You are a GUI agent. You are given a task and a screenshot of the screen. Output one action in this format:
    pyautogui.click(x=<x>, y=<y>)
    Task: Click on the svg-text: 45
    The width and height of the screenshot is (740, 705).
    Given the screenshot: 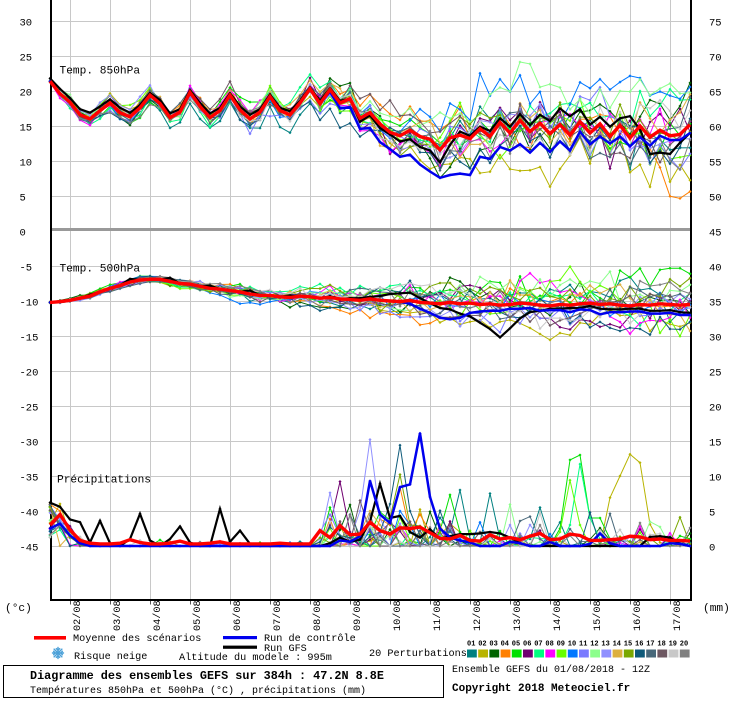 What is the action you would take?
    pyautogui.click(x=715, y=234)
    